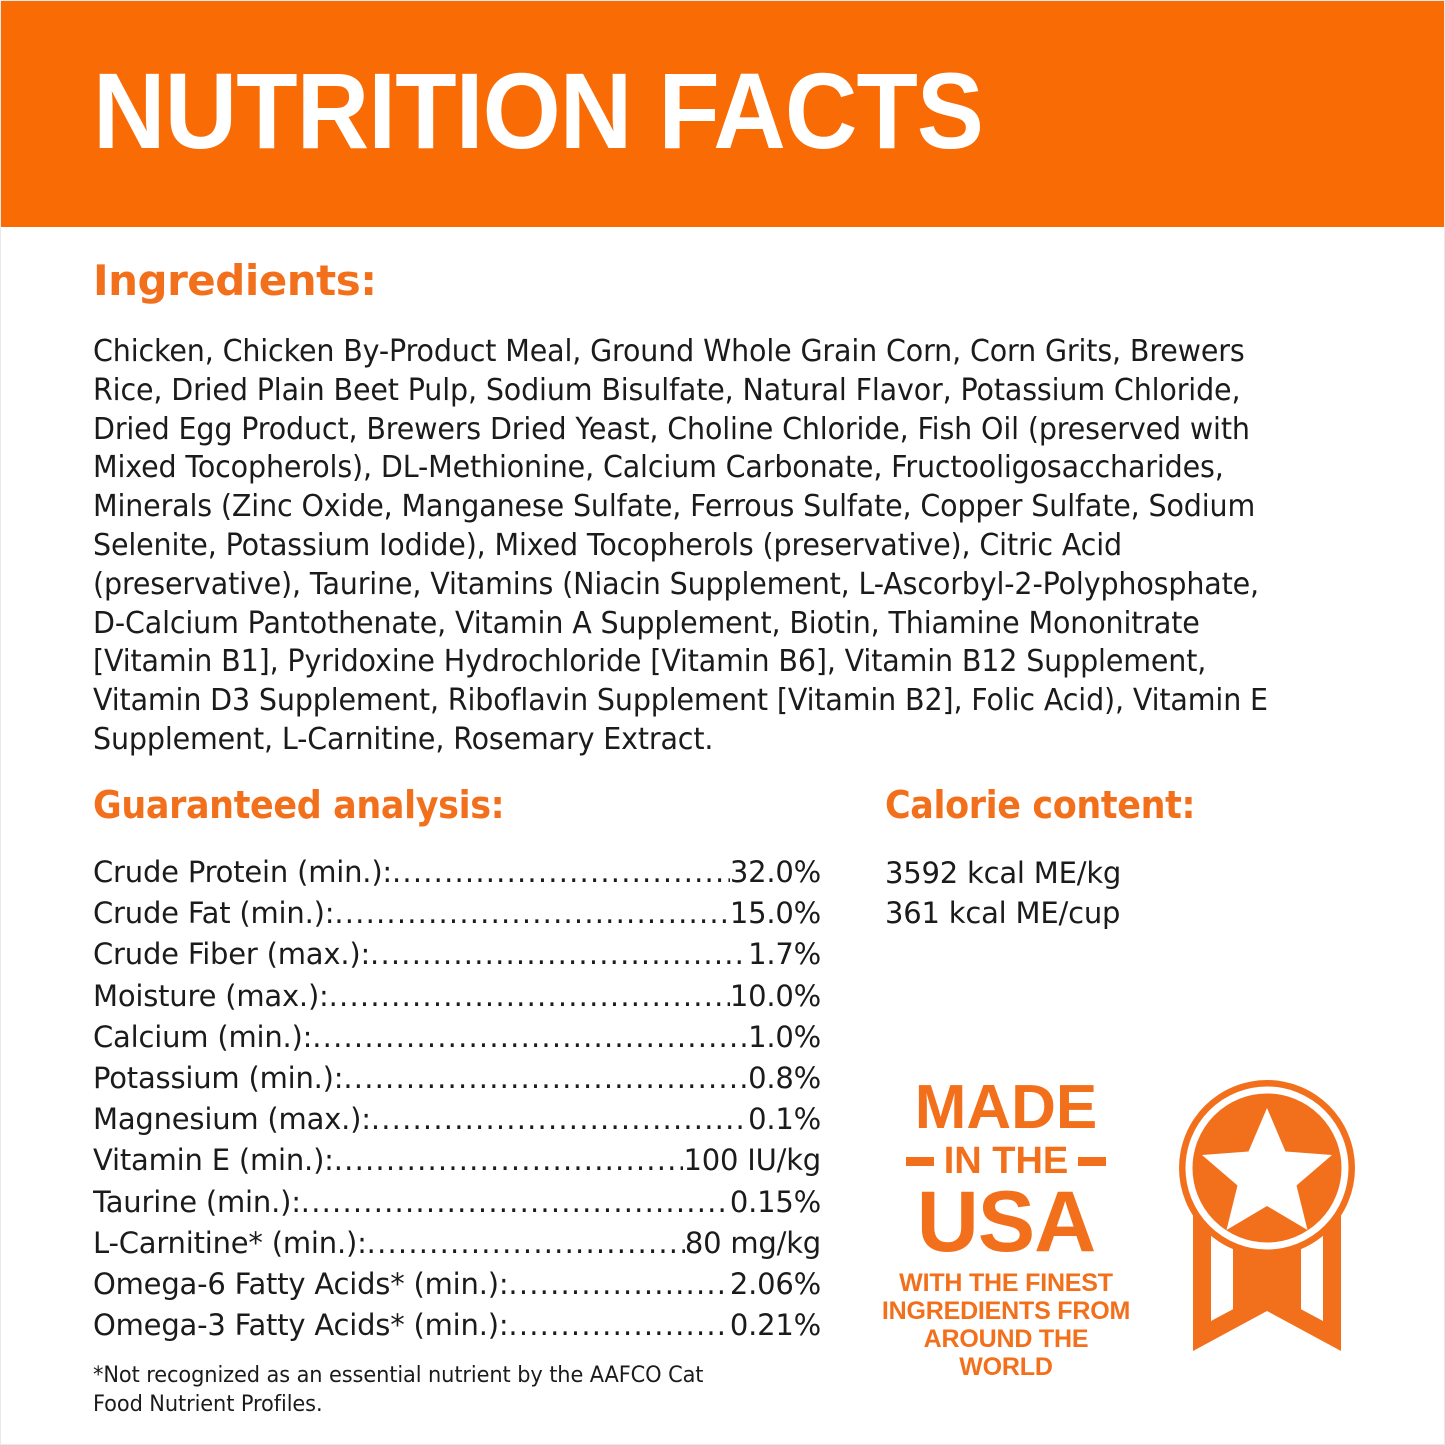 This screenshot has height=1445, width=1445. Describe the element at coordinates (1003, 873) in the screenshot. I see `calorie-per-kg: 3592 kcal ME/kg` at that location.